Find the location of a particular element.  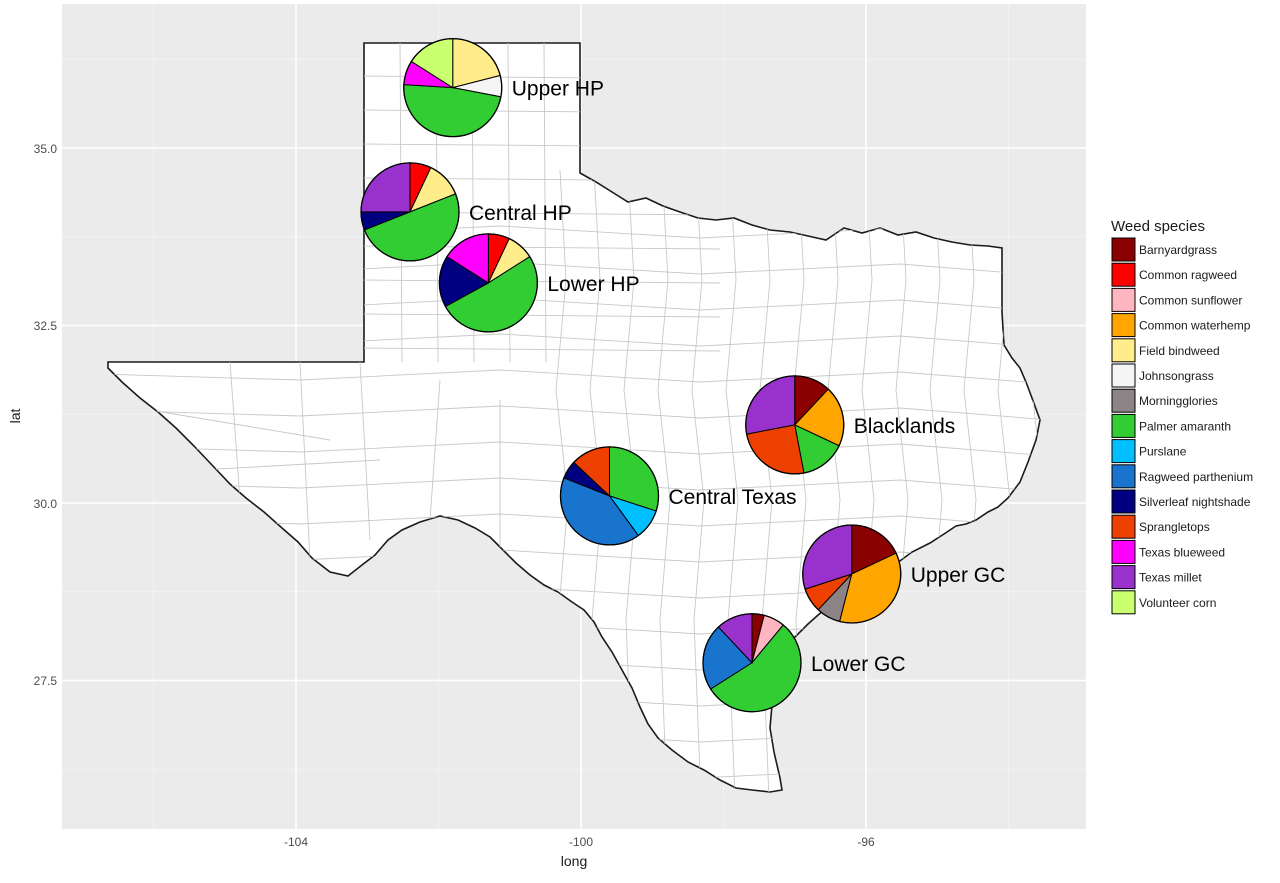

x-tick-label: -104 is located at coordinates (296, 842).